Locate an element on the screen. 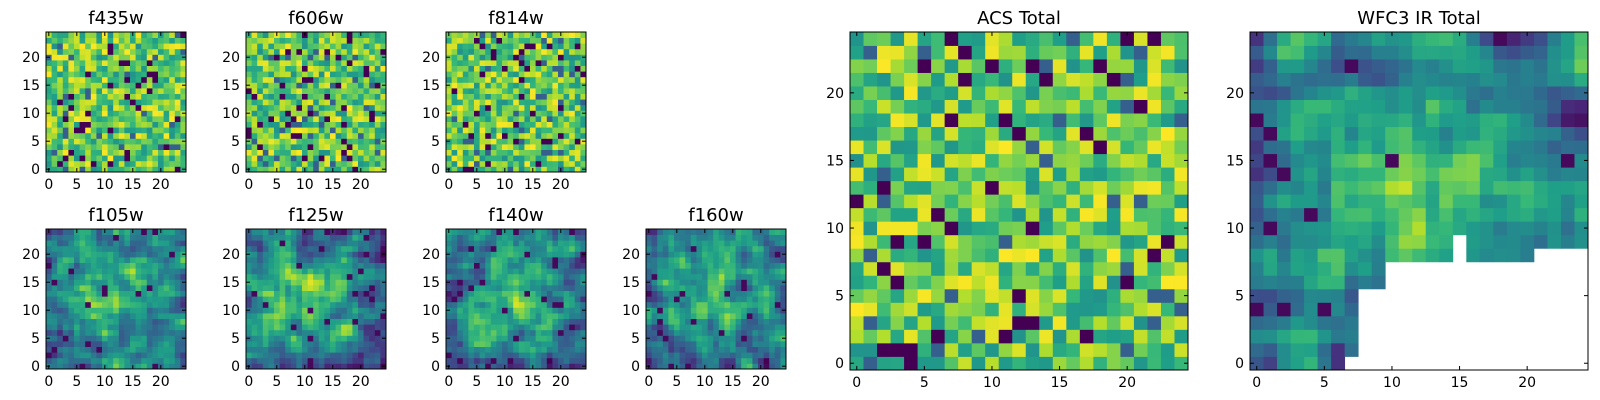  x-tick-label: 15 is located at coordinates (333, 382).